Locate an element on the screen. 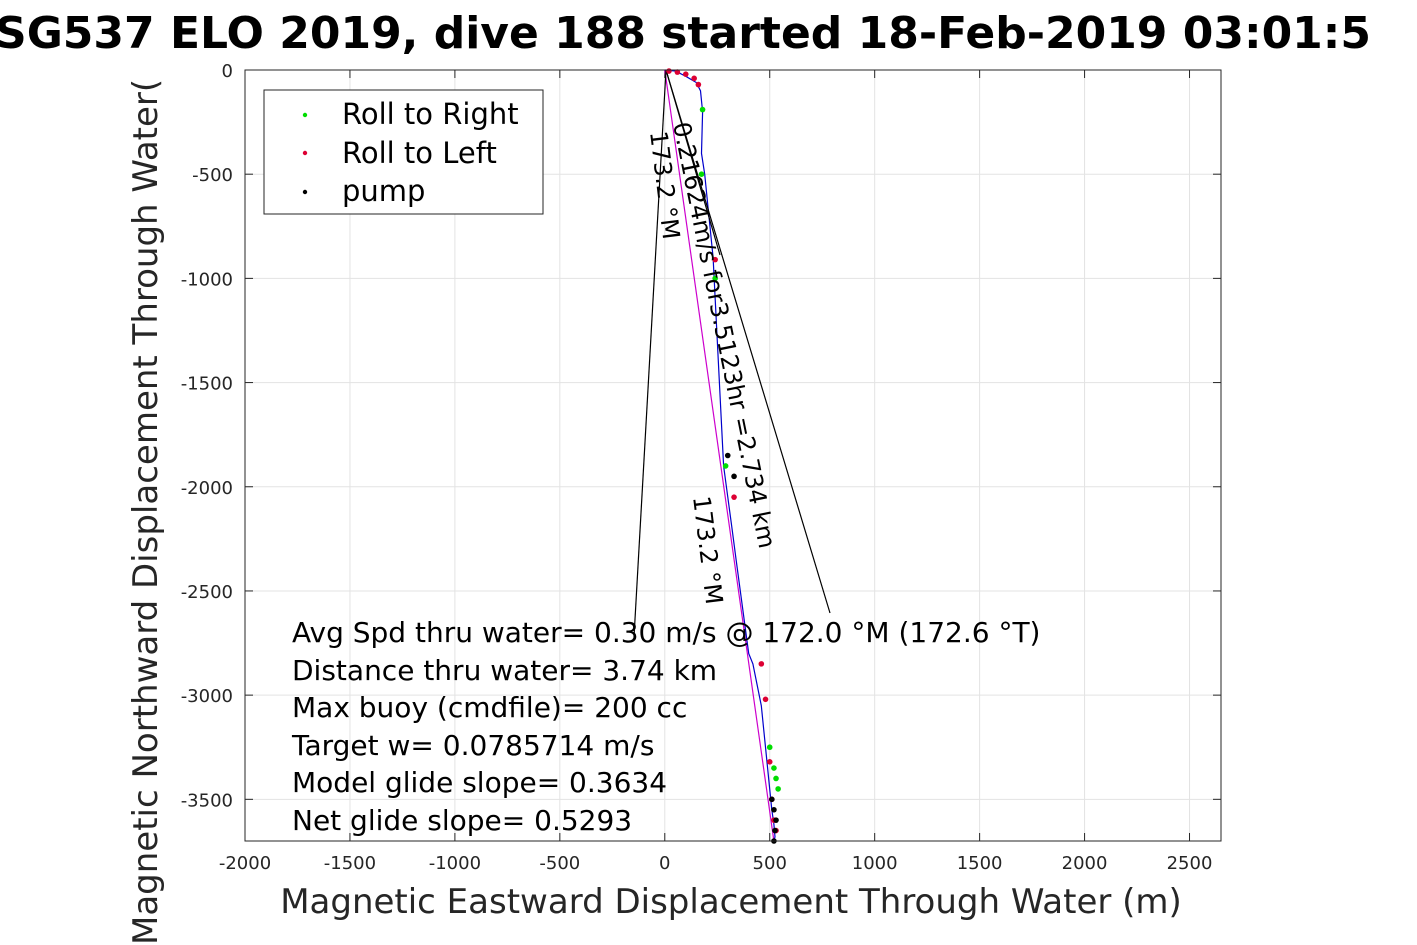  legend-label-roll-left: Roll to Left is located at coordinates (419, 153).